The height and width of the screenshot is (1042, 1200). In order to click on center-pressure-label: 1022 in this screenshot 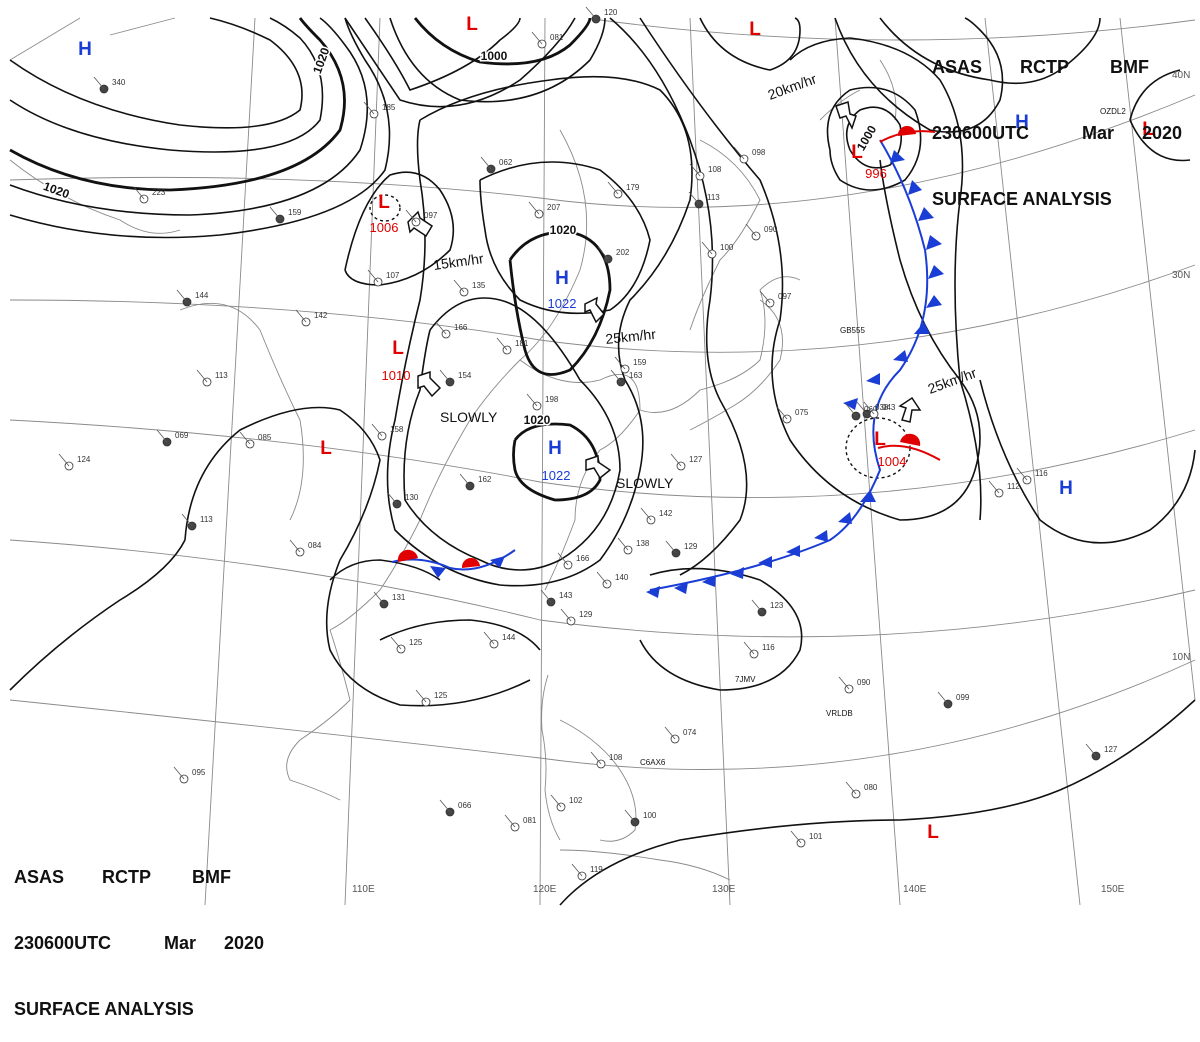, I will do `click(562, 303)`.